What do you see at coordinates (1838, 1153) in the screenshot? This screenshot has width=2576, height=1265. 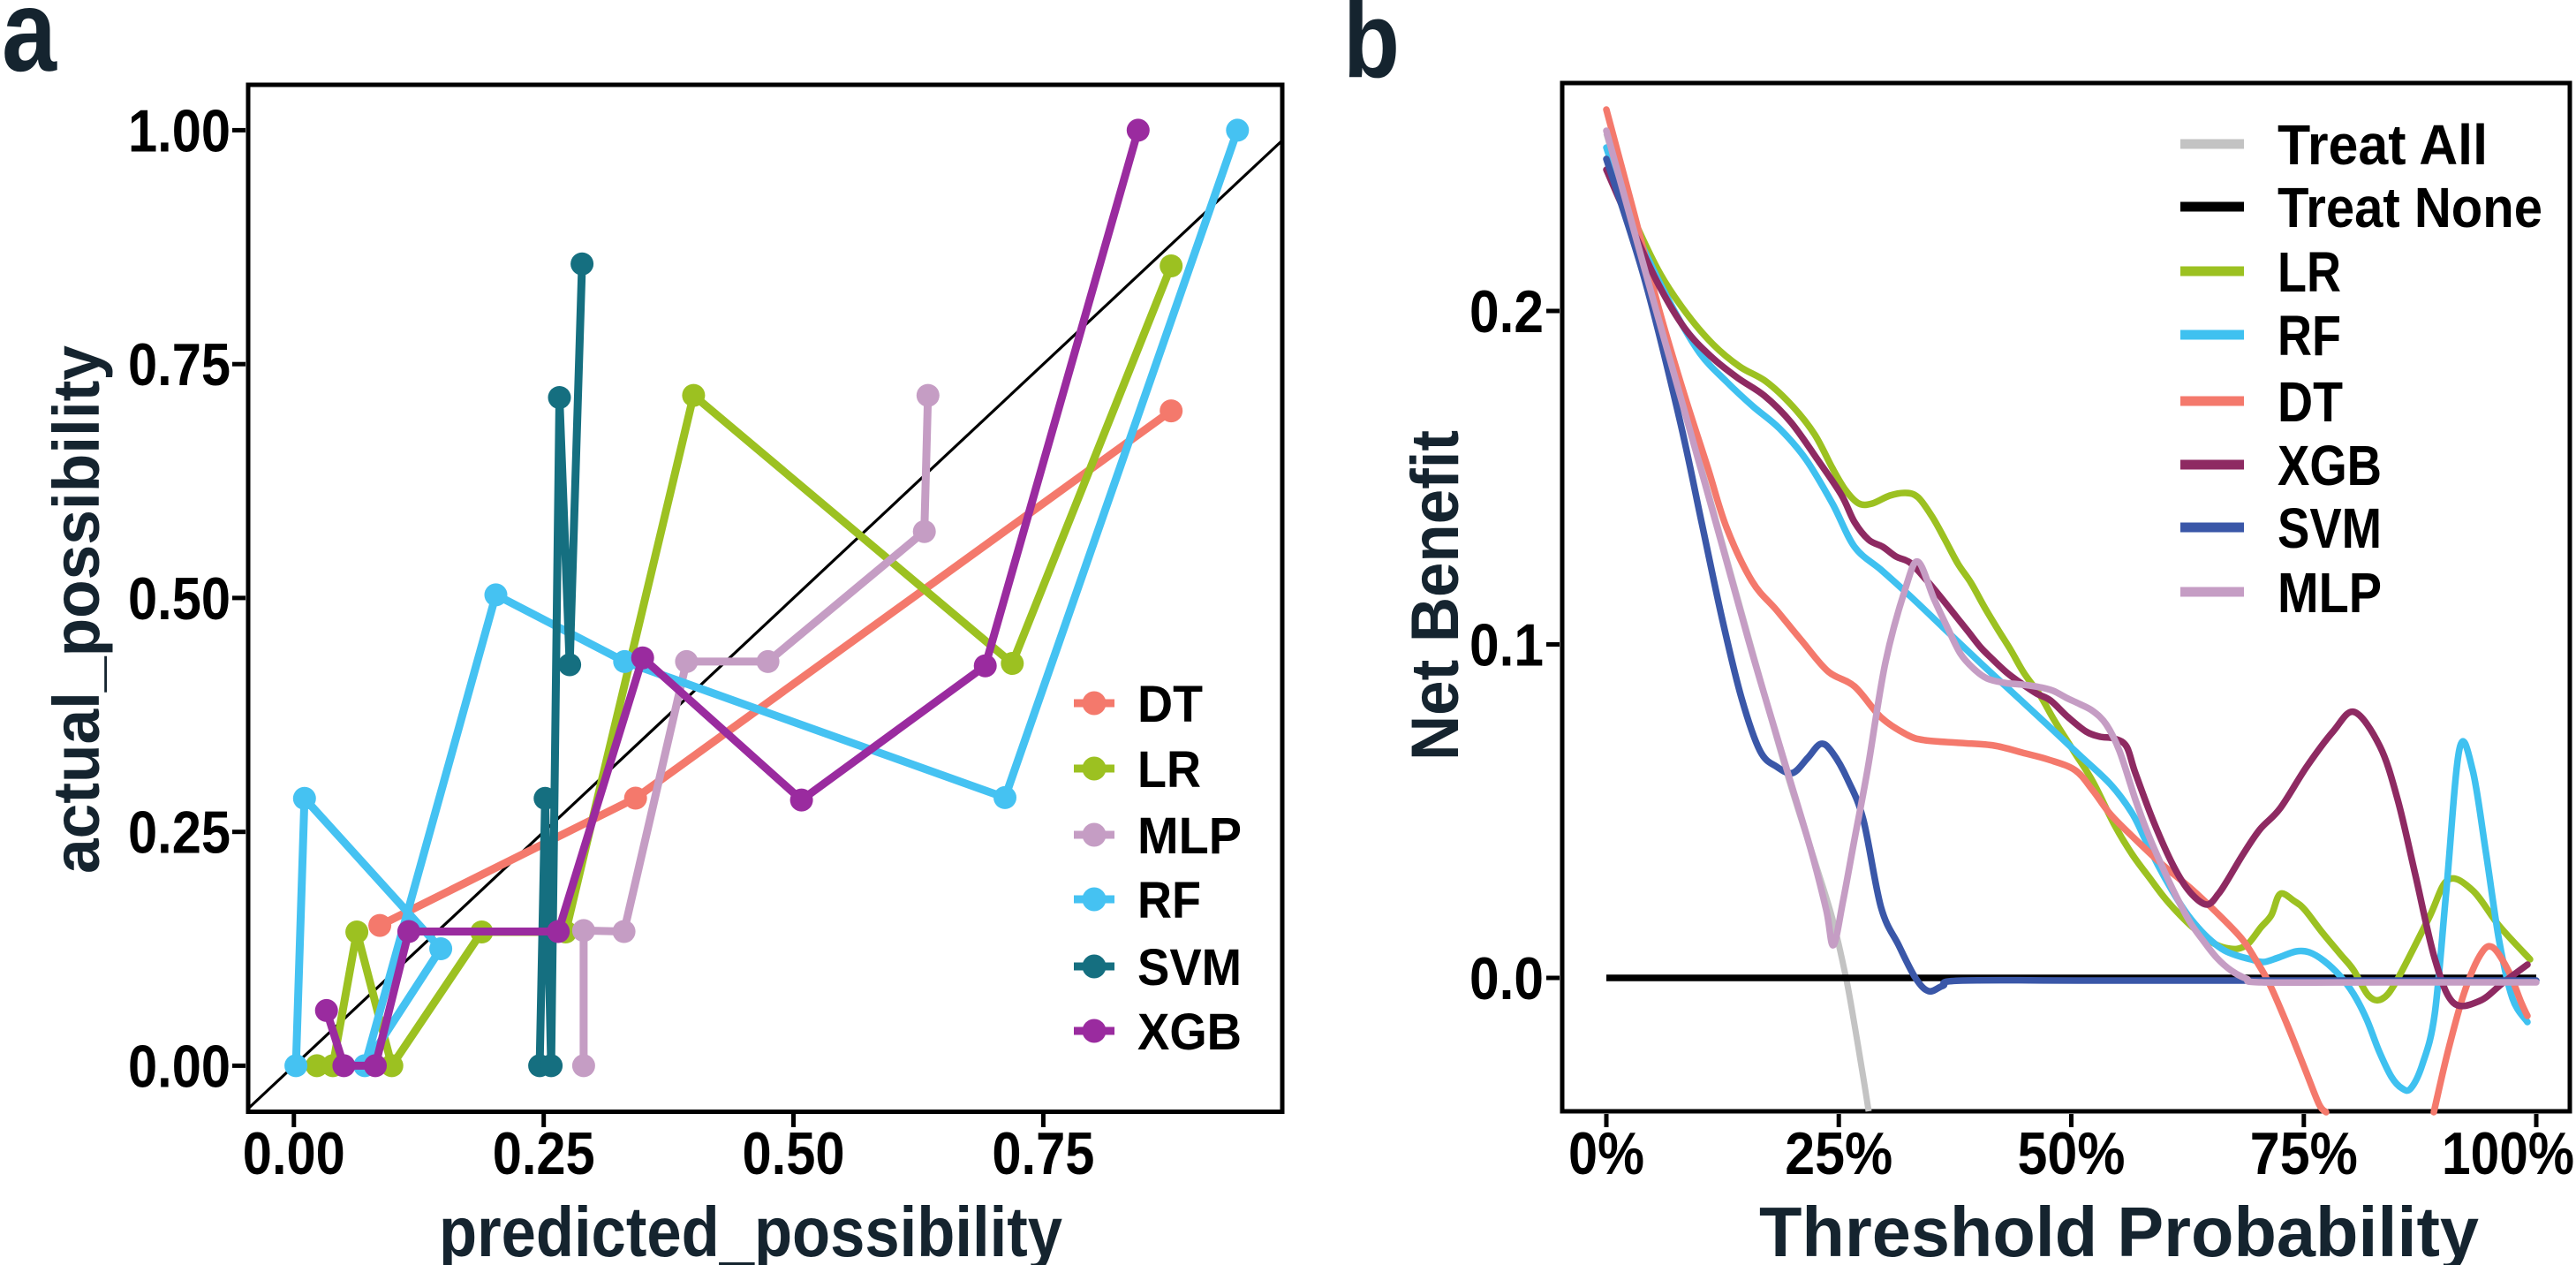 I see `svg-text: 25%` at bounding box center [1838, 1153].